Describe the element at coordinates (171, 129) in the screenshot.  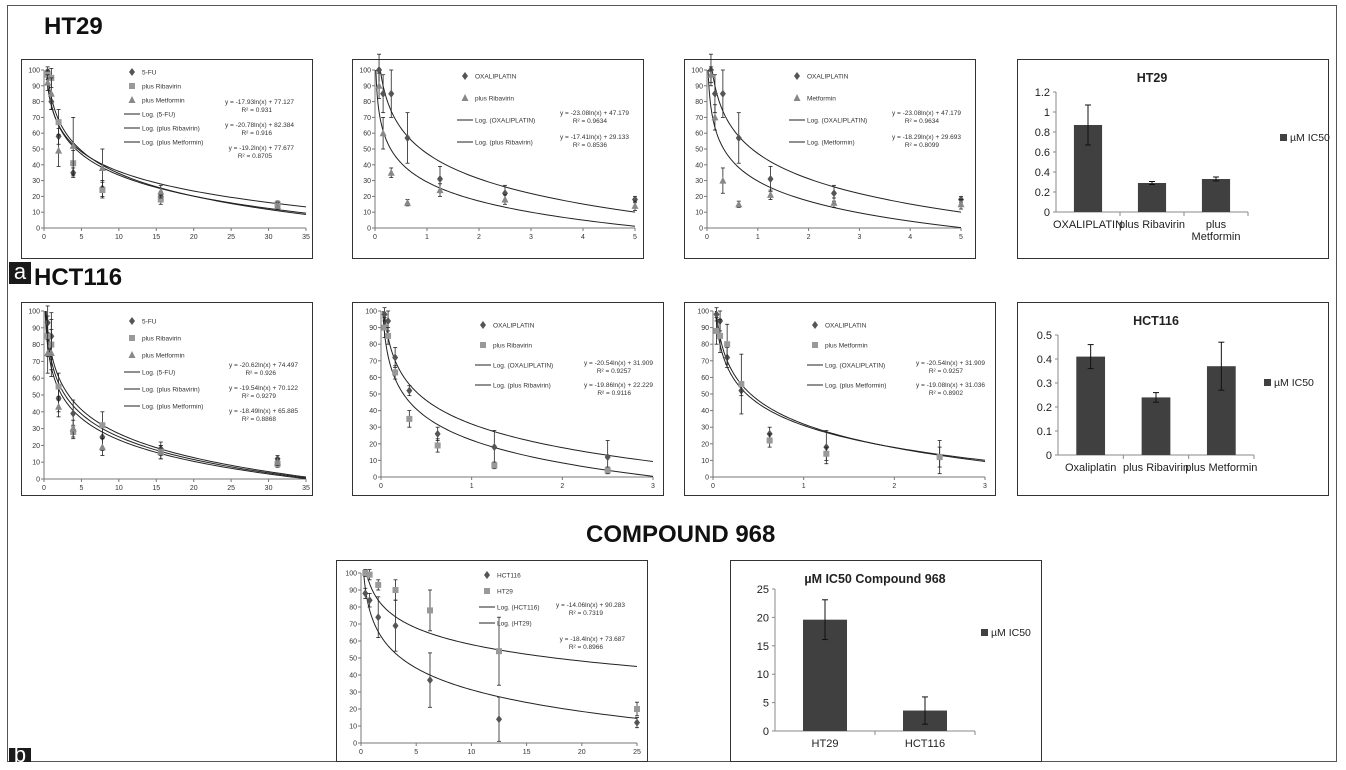
I see `legend-label-log-plus-ribavirin: Log. (plus Ribavirin)` at that location.